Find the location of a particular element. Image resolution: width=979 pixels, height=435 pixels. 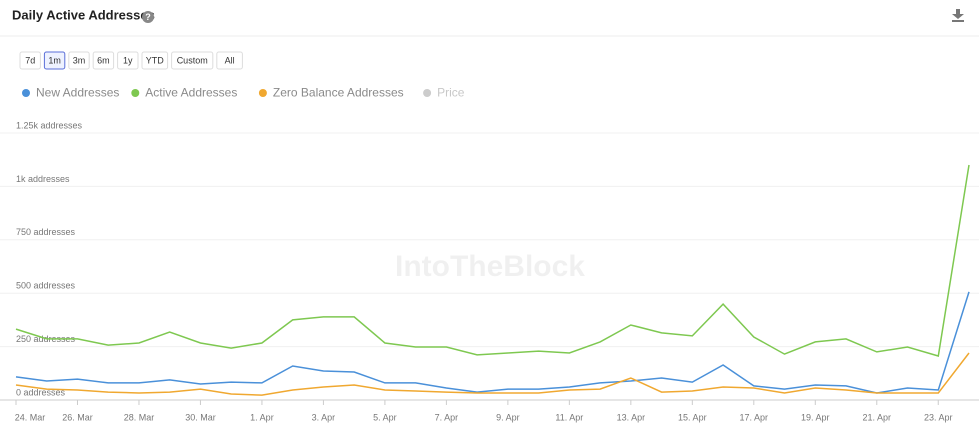

x-tick-label: 1. Apr is located at coordinates (262, 417).